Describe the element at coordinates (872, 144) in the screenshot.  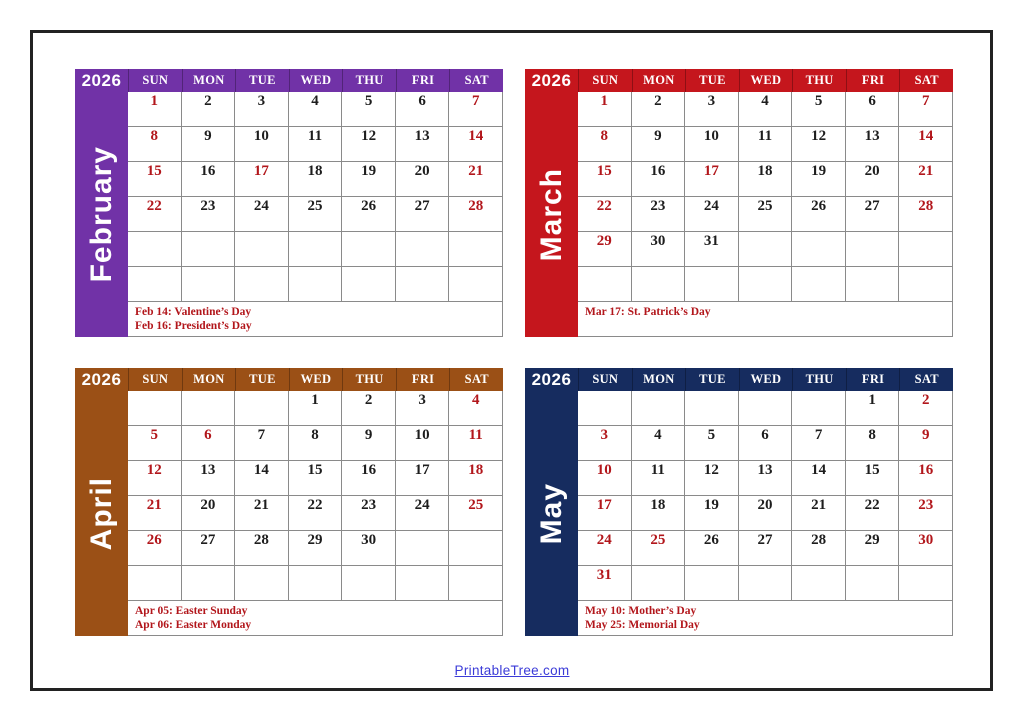
I see `date-cell-13: 13` at that location.